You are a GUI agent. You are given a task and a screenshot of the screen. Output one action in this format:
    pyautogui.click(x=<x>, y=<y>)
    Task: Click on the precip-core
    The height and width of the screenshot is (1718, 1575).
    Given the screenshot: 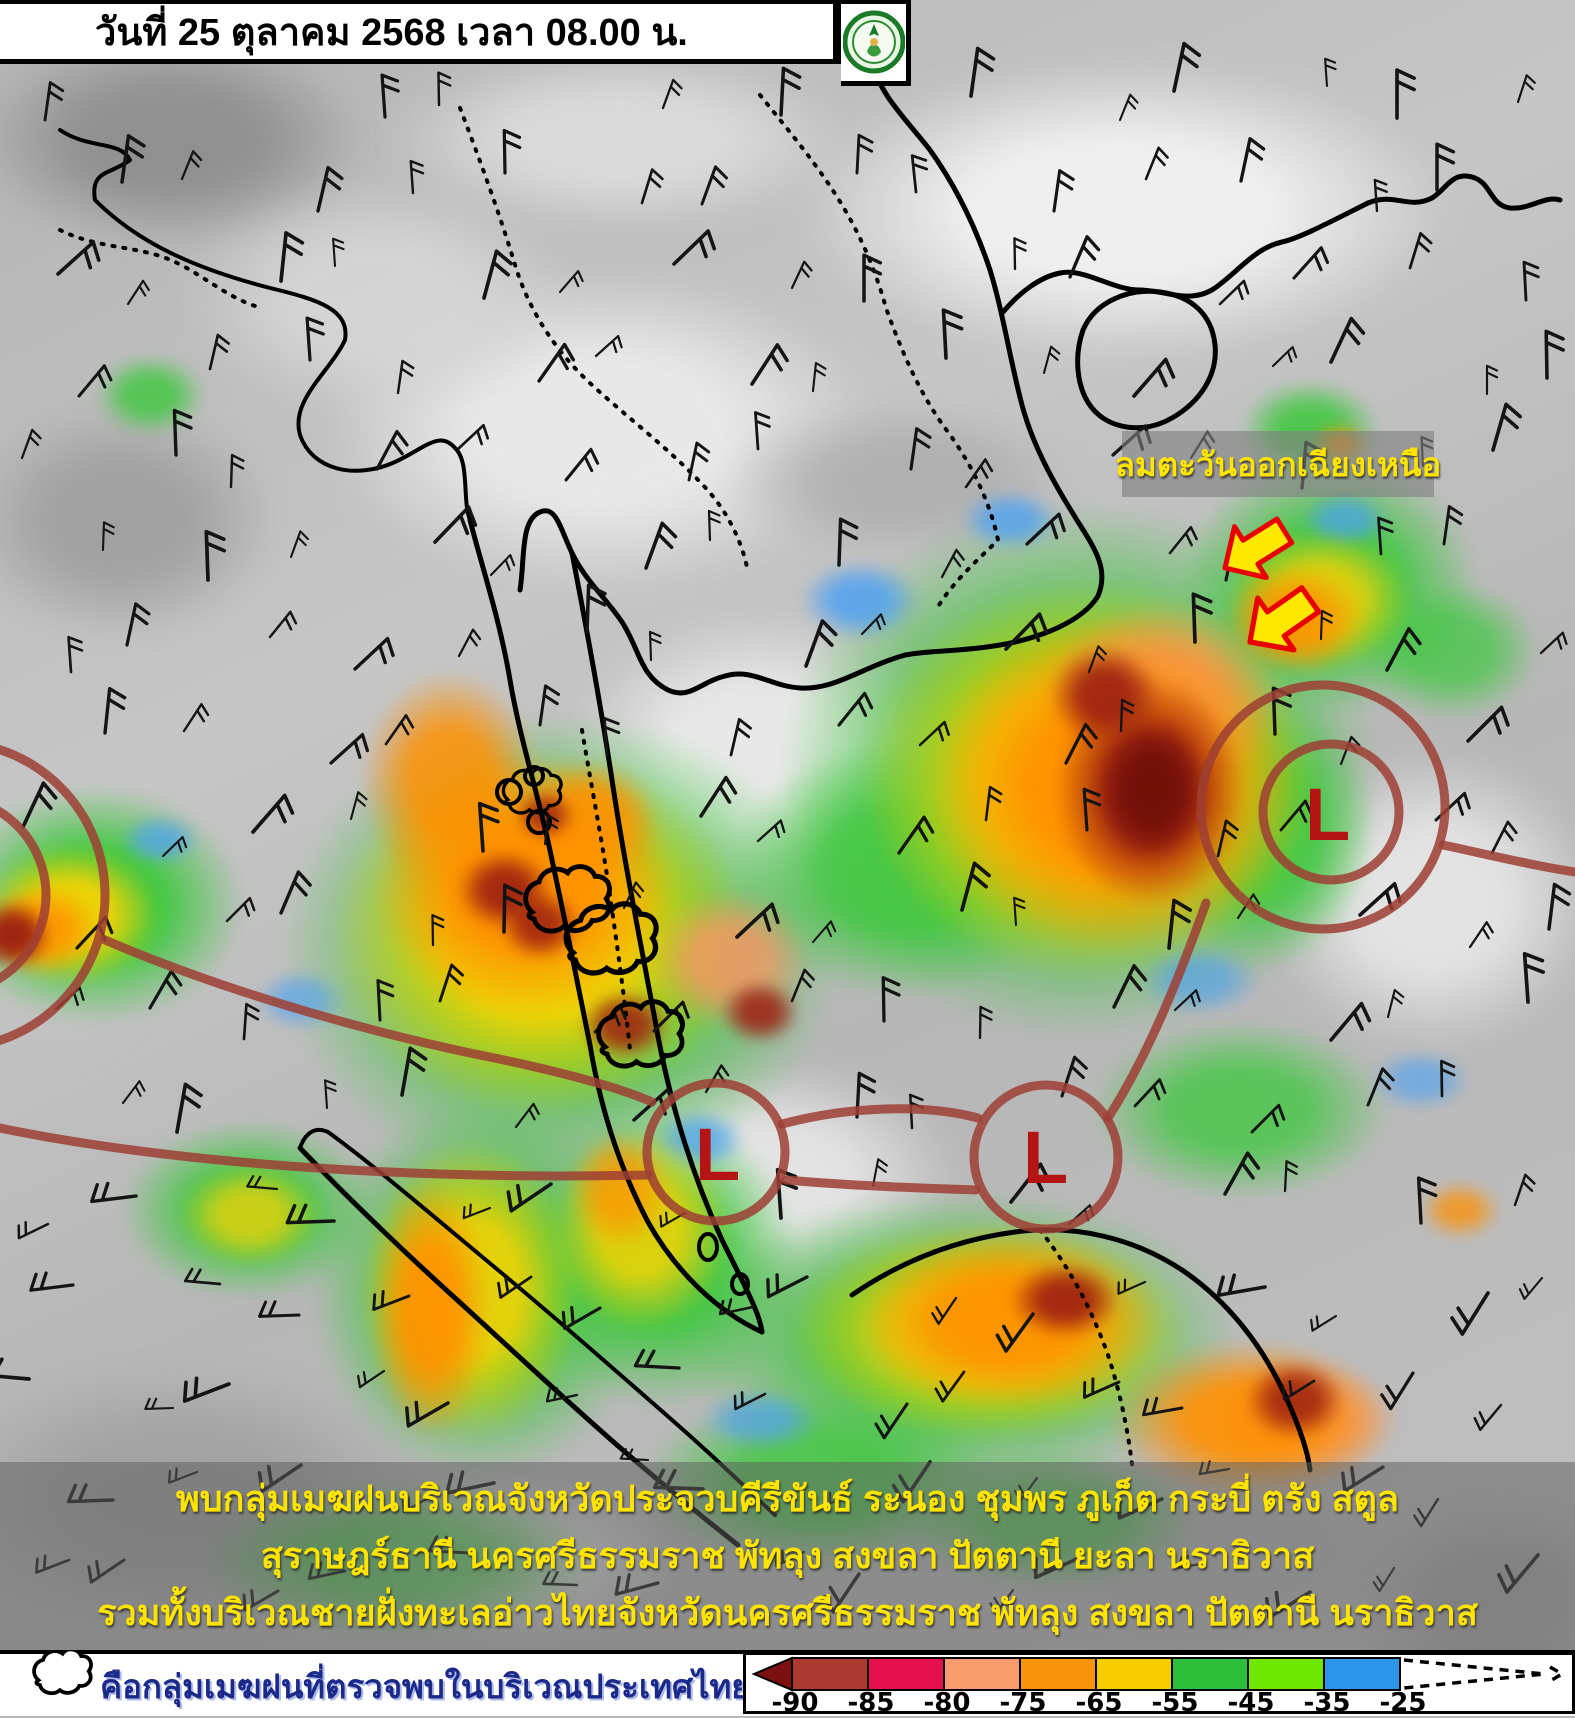 What is the action you would take?
    pyautogui.click(x=1152, y=790)
    